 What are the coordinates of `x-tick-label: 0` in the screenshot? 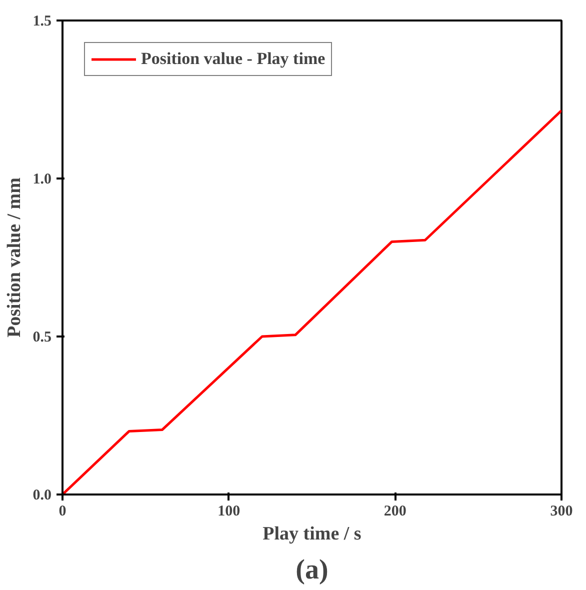 It's located at (62, 512).